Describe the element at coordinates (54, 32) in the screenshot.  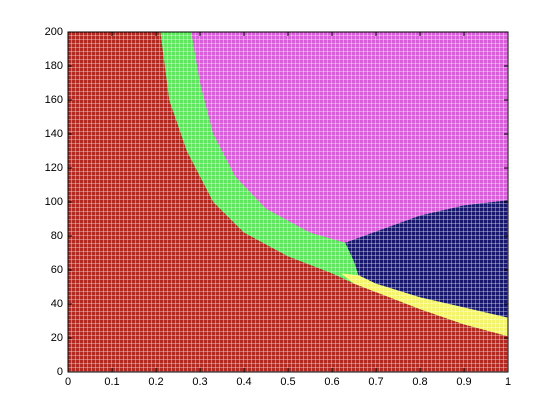
I see `y-tick-label: 200` at that location.